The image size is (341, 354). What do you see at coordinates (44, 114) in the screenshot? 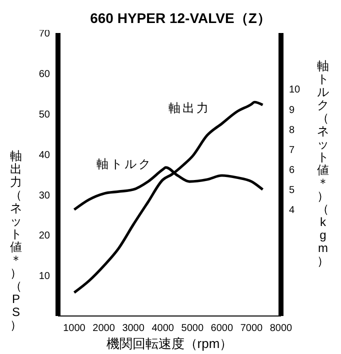
I see `y-tick-label: 50` at bounding box center [44, 114].